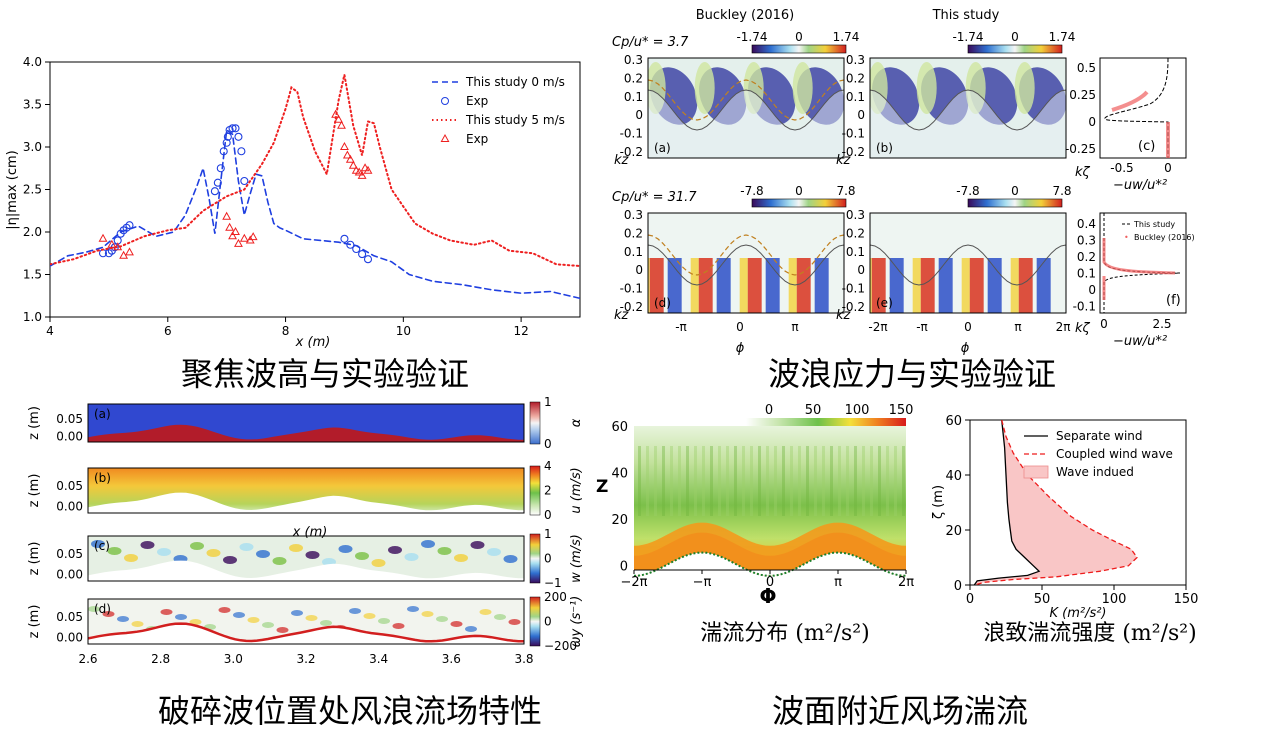 This screenshot has height=754, width=1280. I want to click on cb2-right-max: 7.8, so click(1061, 191).